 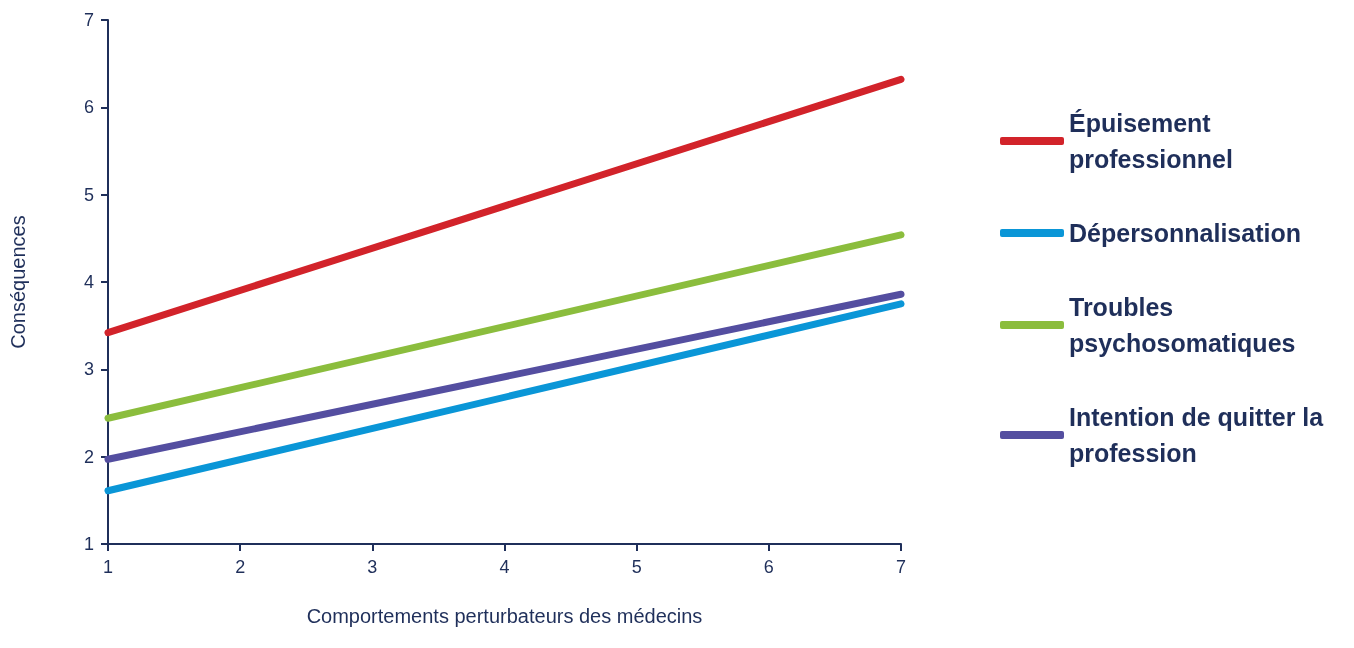 What do you see at coordinates (1200, 435) in the screenshot?
I see `legend-label: Intention de quitter la profession` at bounding box center [1200, 435].